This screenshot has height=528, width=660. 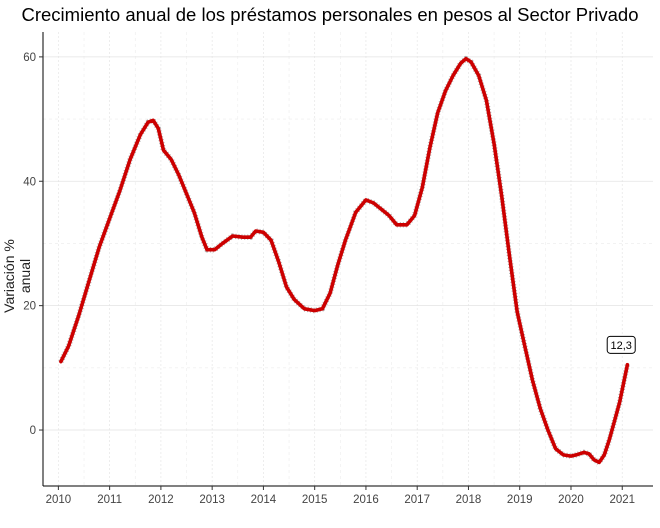 I want to click on x-tick-label: 2020, so click(x=571, y=500).